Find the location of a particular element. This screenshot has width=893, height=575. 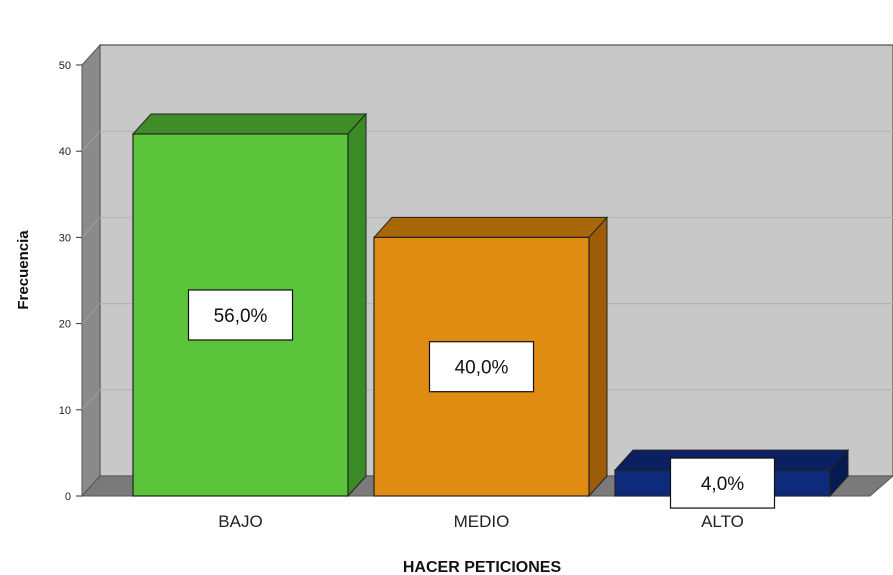

x-tick-label: BAJO is located at coordinates (240, 521).